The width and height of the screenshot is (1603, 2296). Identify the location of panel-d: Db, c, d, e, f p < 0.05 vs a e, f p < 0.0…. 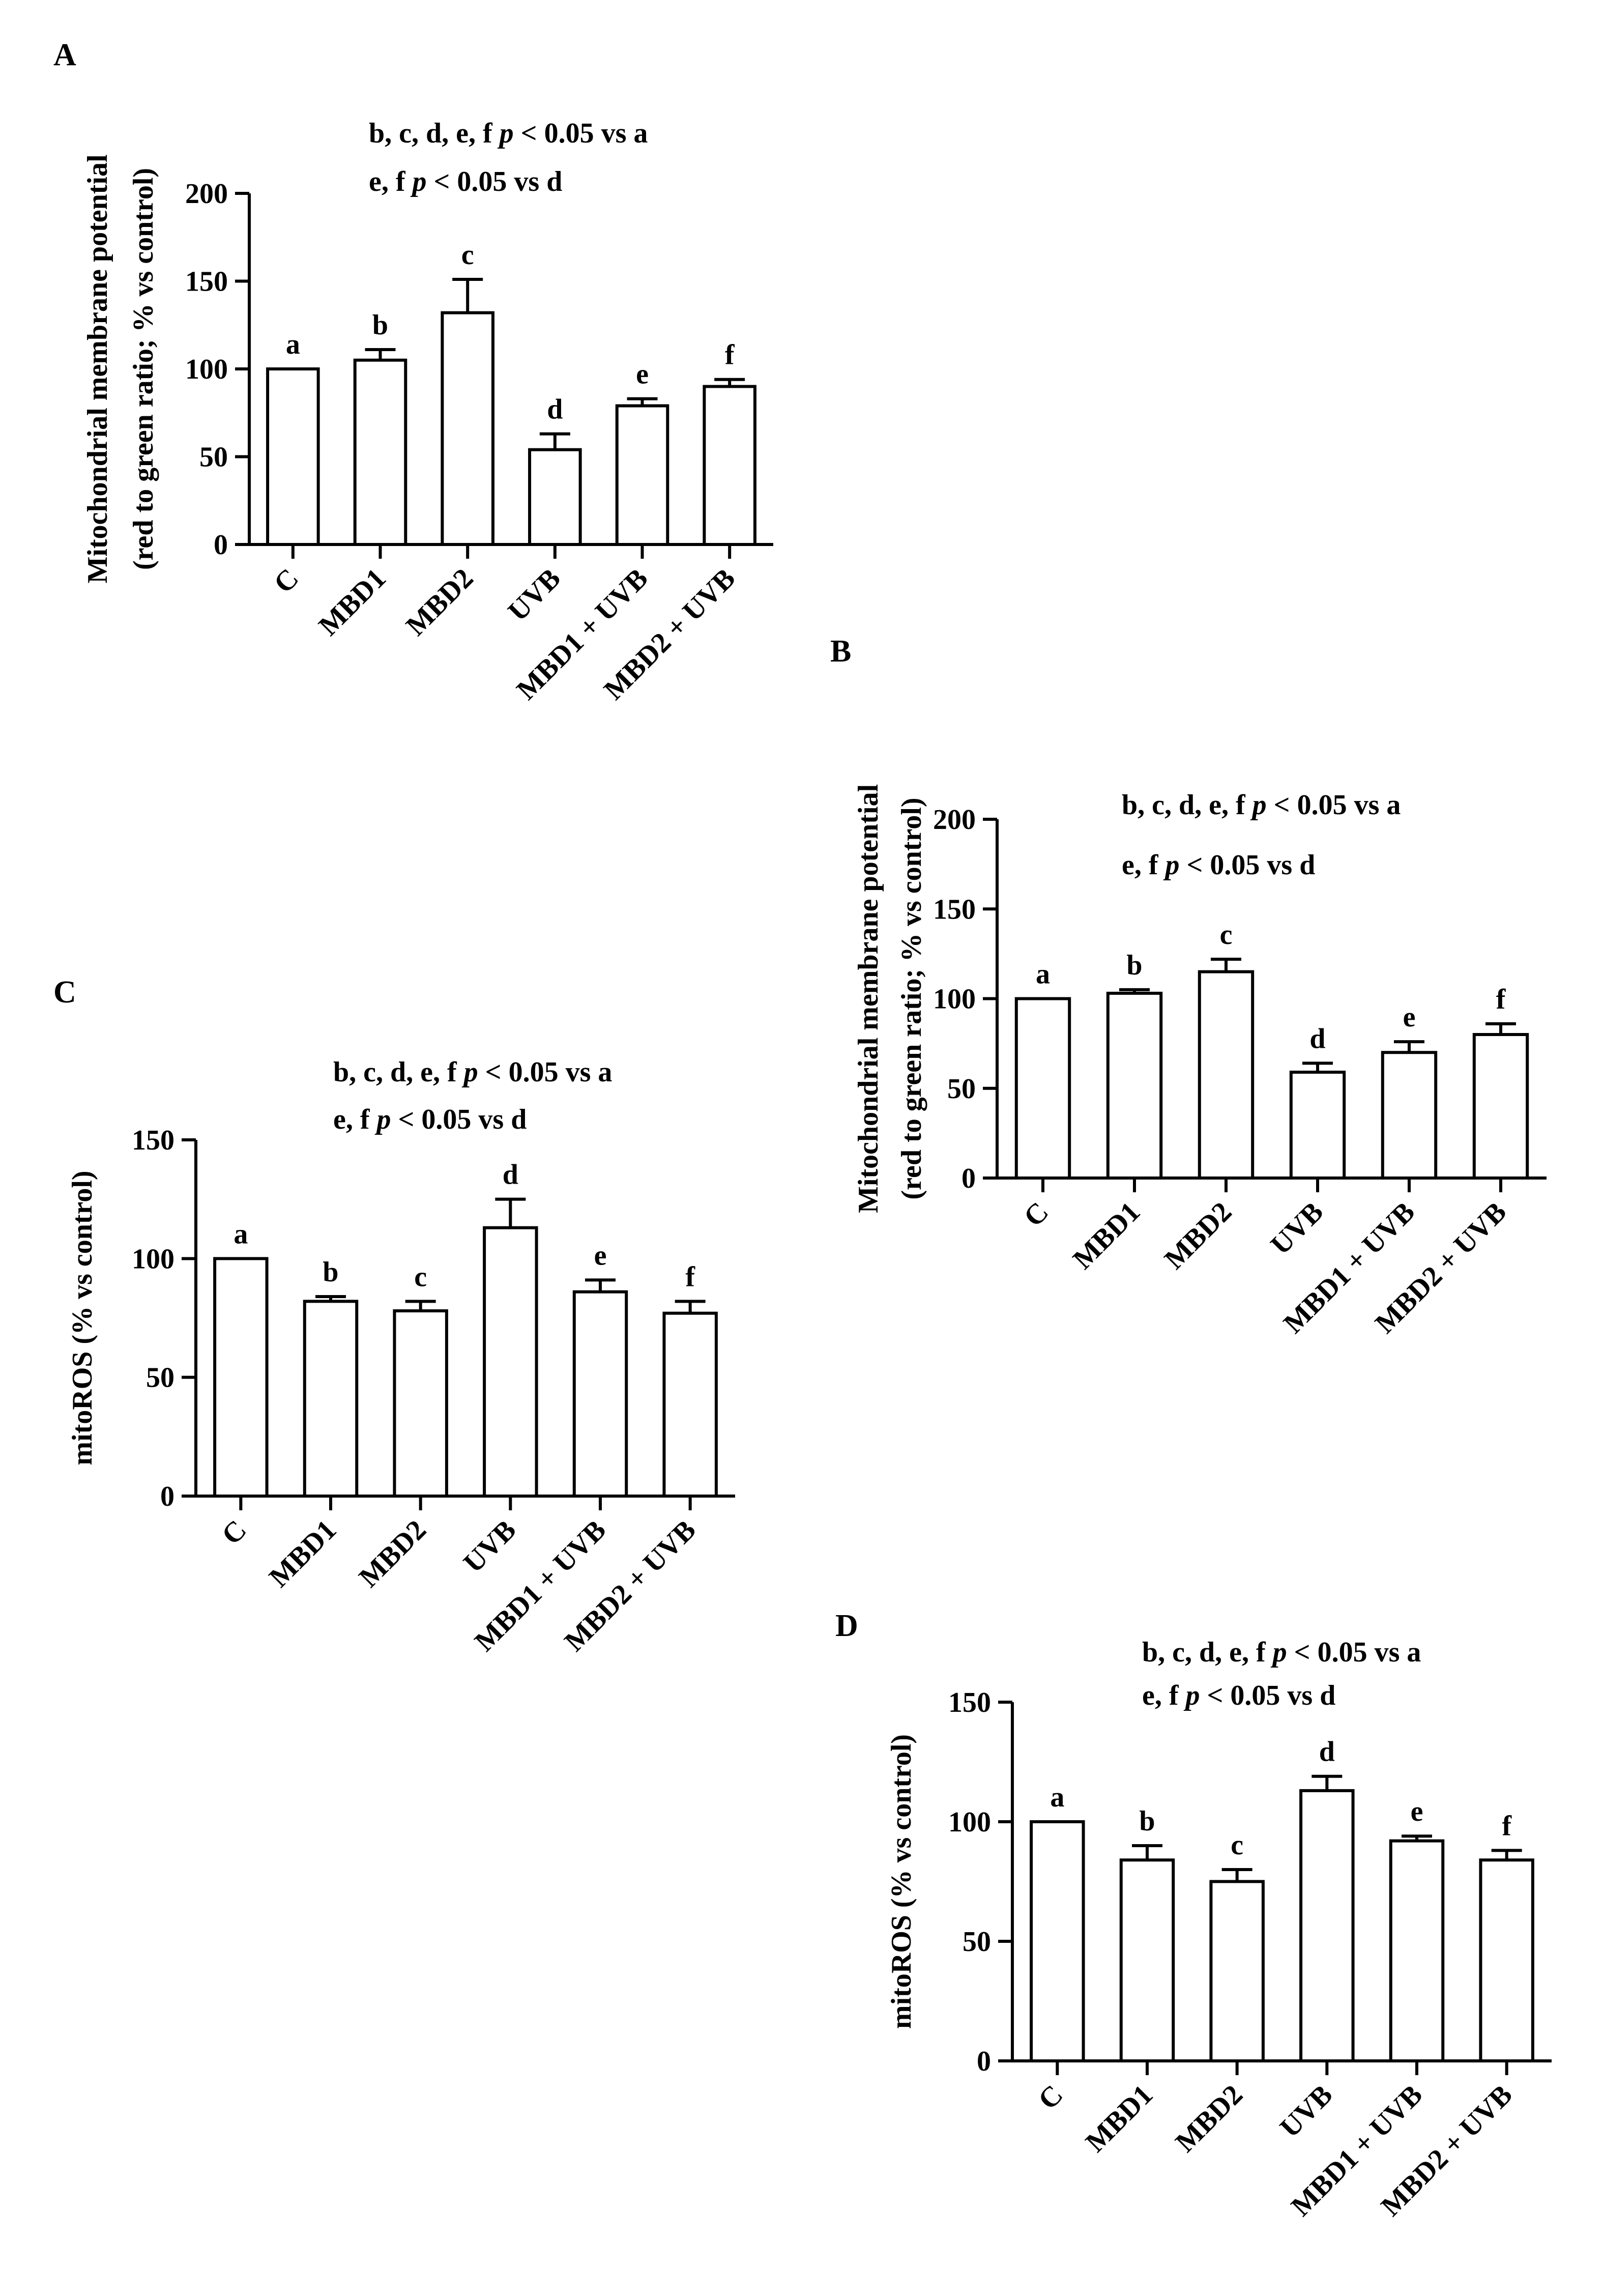
(1193, 1915).